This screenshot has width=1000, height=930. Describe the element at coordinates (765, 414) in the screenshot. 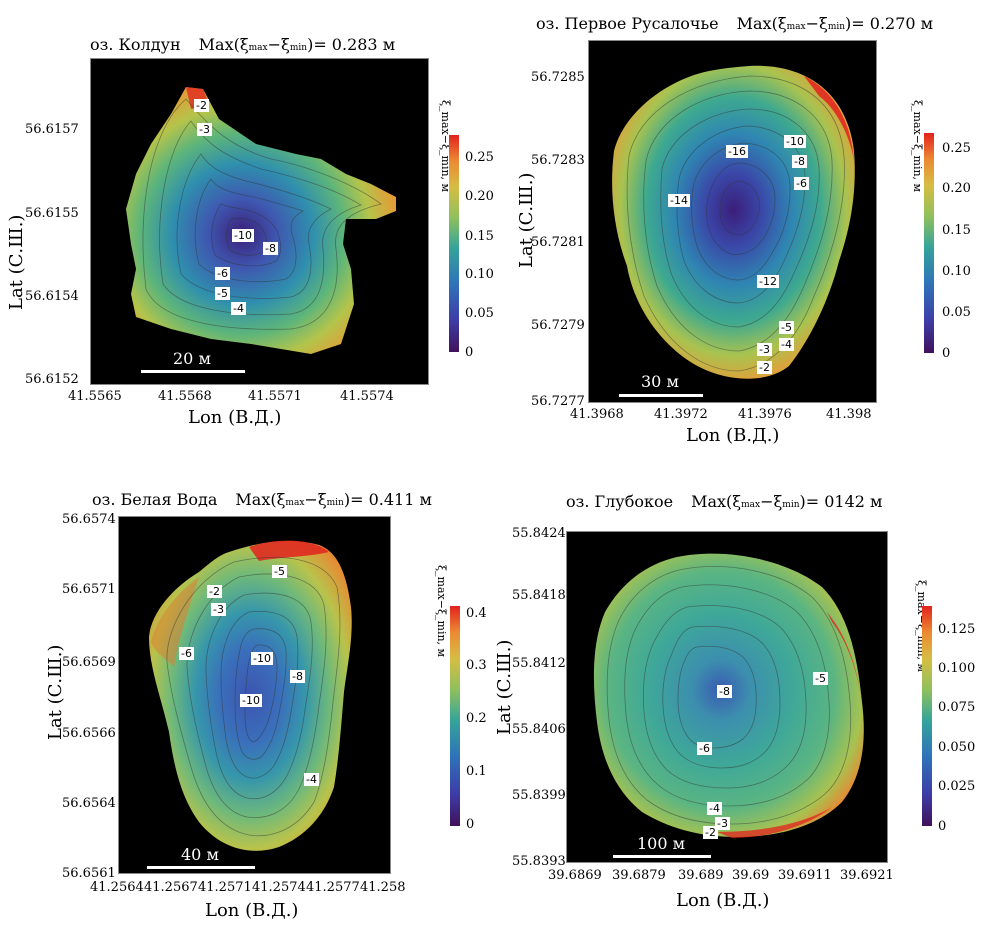

I see `x-tick: 41.3976` at that location.